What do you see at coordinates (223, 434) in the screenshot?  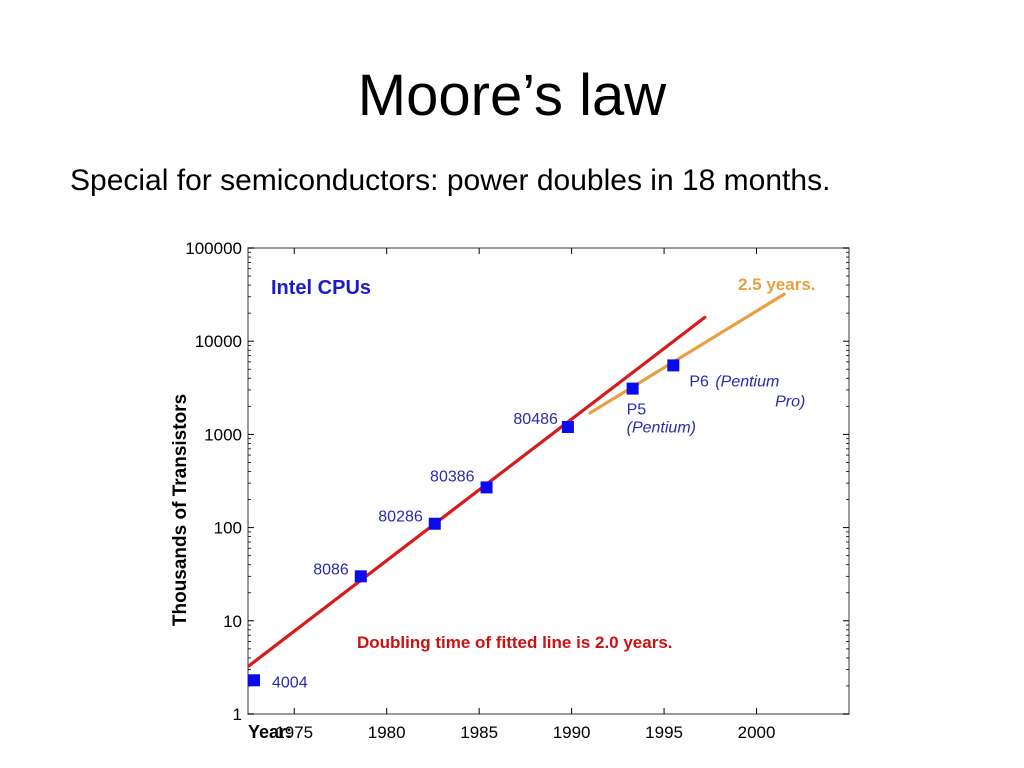 I see `y-tick-label: 1000` at bounding box center [223, 434].